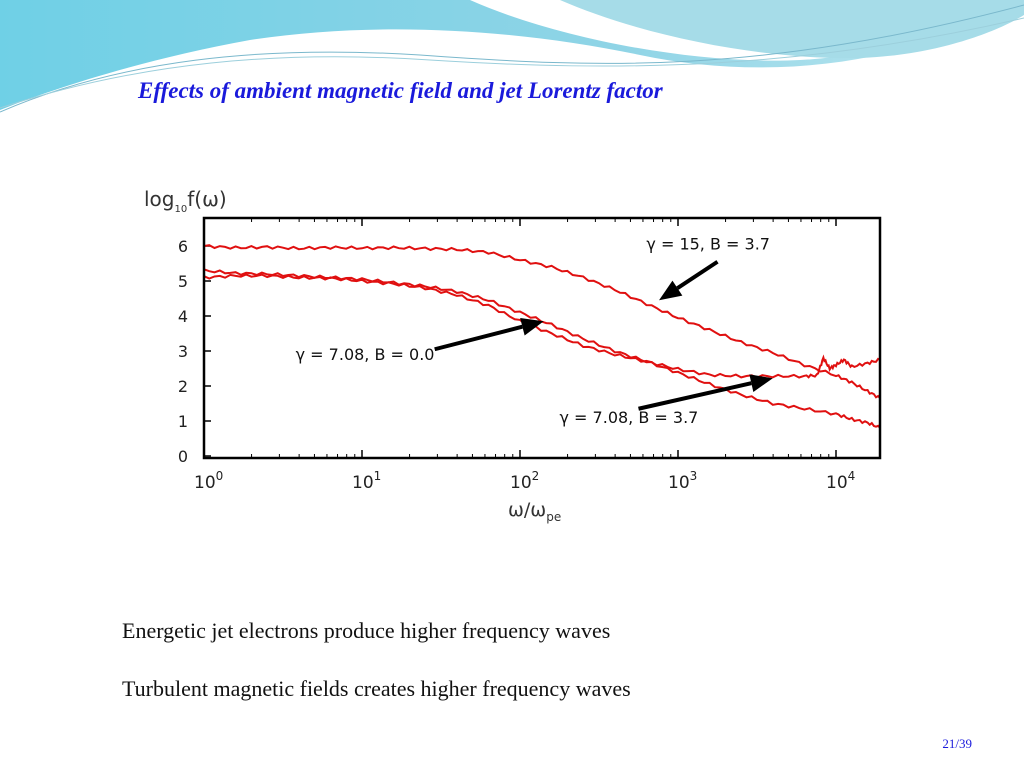 This screenshot has width=1024, height=768. What do you see at coordinates (220, 476) in the screenshot?
I see `x-tick-exp: 0` at bounding box center [220, 476].